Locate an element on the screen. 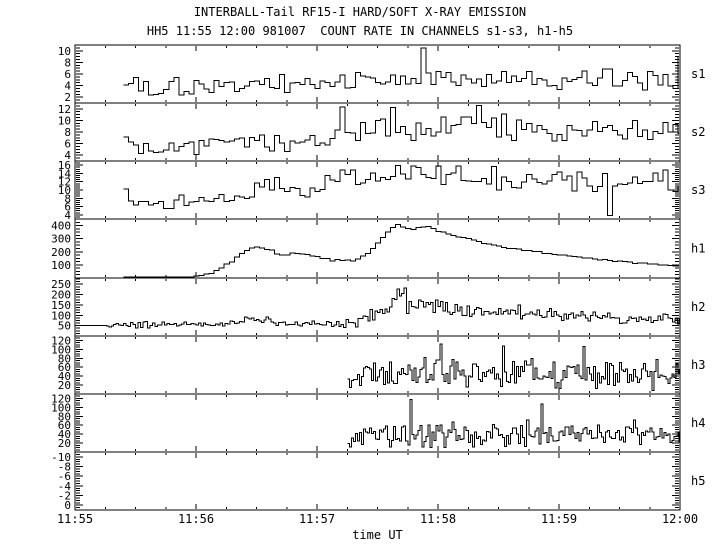 Image resolution: width=720 pixels, height=550 pixels. channel-label-h2: h2 is located at coordinates (698, 307).